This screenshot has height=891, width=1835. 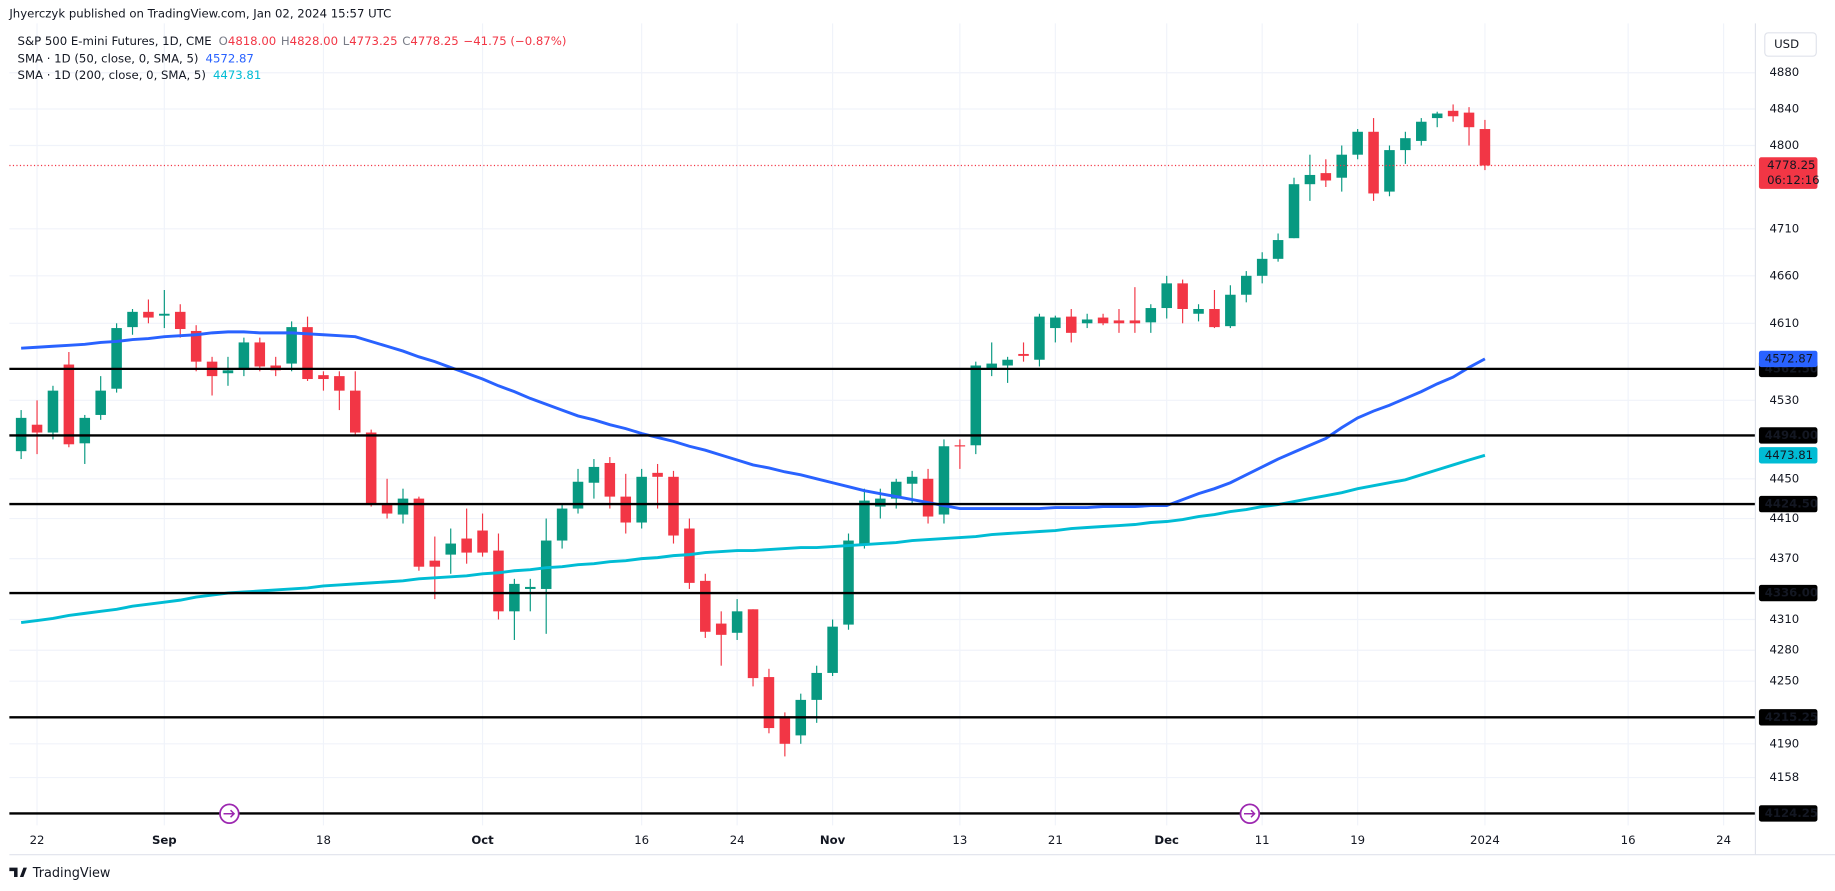 What do you see at coordinates (323, 840) in the screenshot?
I see `x-tick-label: 18` at bounding box center [323, 840].